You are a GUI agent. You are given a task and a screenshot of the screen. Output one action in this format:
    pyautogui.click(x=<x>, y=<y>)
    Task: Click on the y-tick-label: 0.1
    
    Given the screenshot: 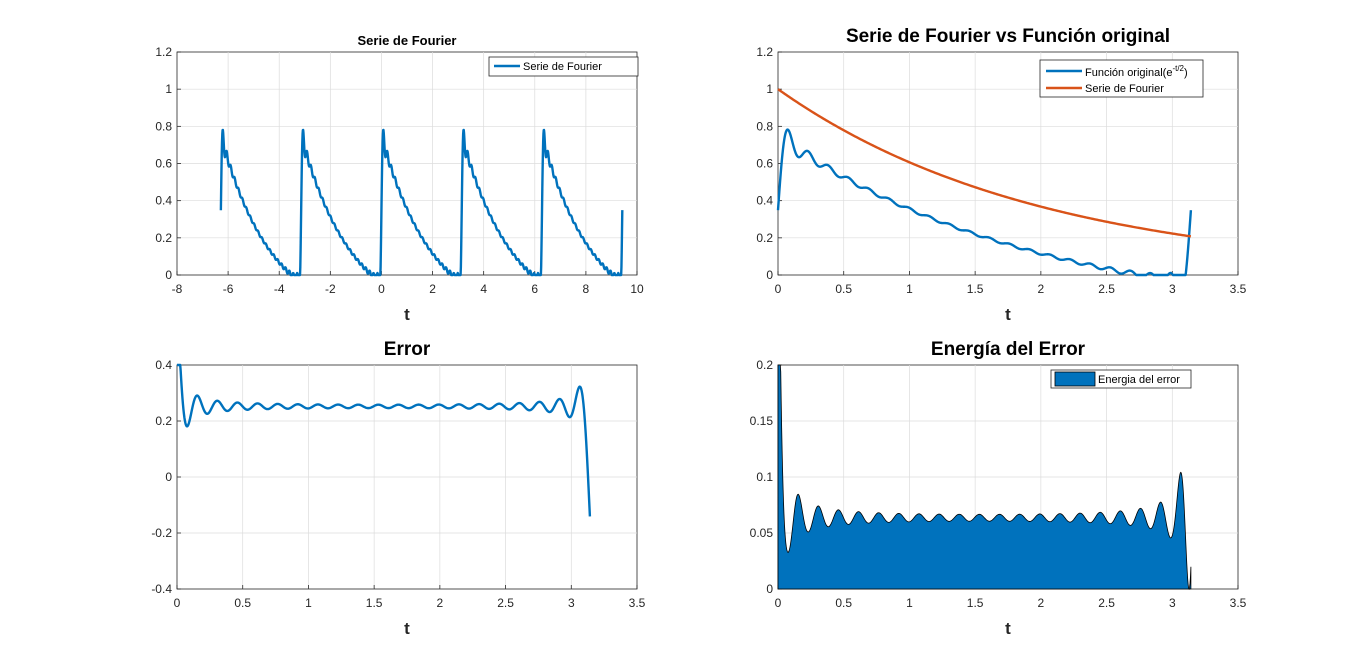 What is the action you would take?
    pyautogui.click(x=764, y=477)
    